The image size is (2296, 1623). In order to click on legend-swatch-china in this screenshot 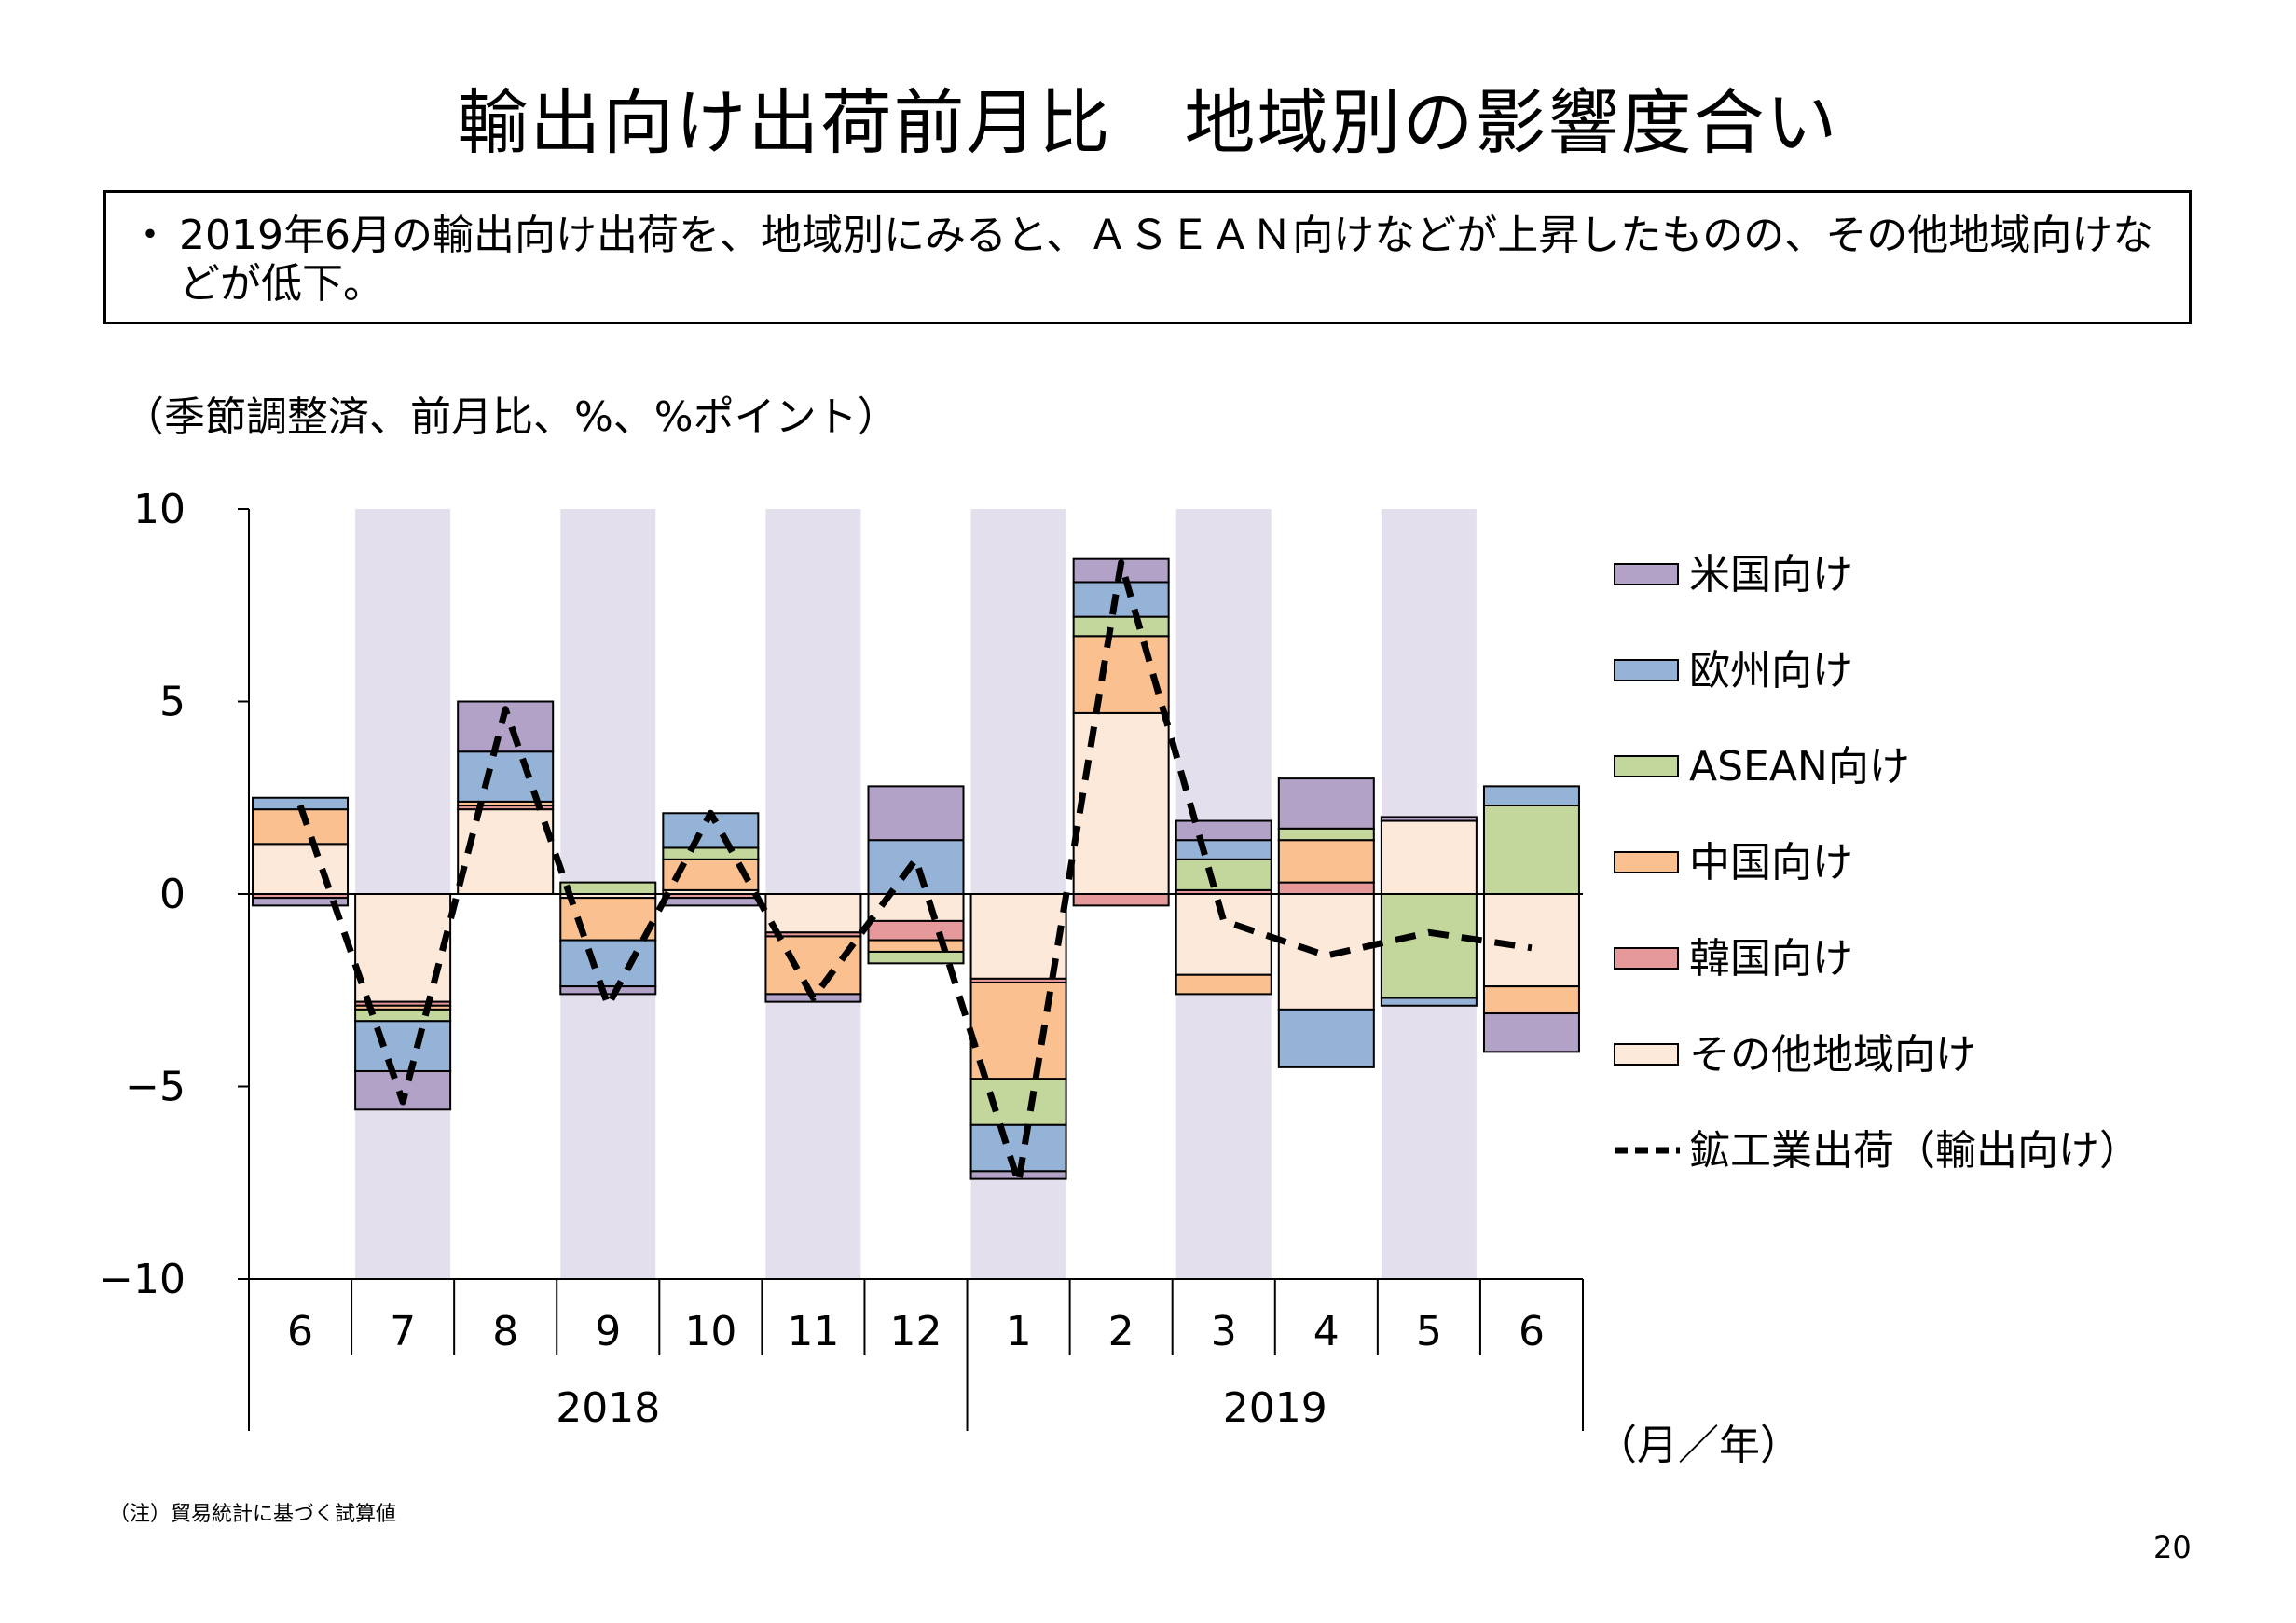, I will do `click(1646, 862)`.